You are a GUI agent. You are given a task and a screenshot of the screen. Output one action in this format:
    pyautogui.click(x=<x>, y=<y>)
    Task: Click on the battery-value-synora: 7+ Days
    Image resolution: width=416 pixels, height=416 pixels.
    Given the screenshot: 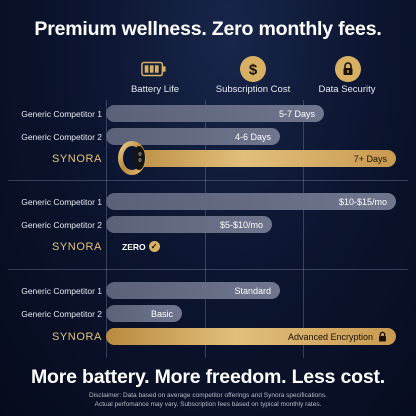 What is the action you would take?
    pyautogui.click(x=370, y=158)
    